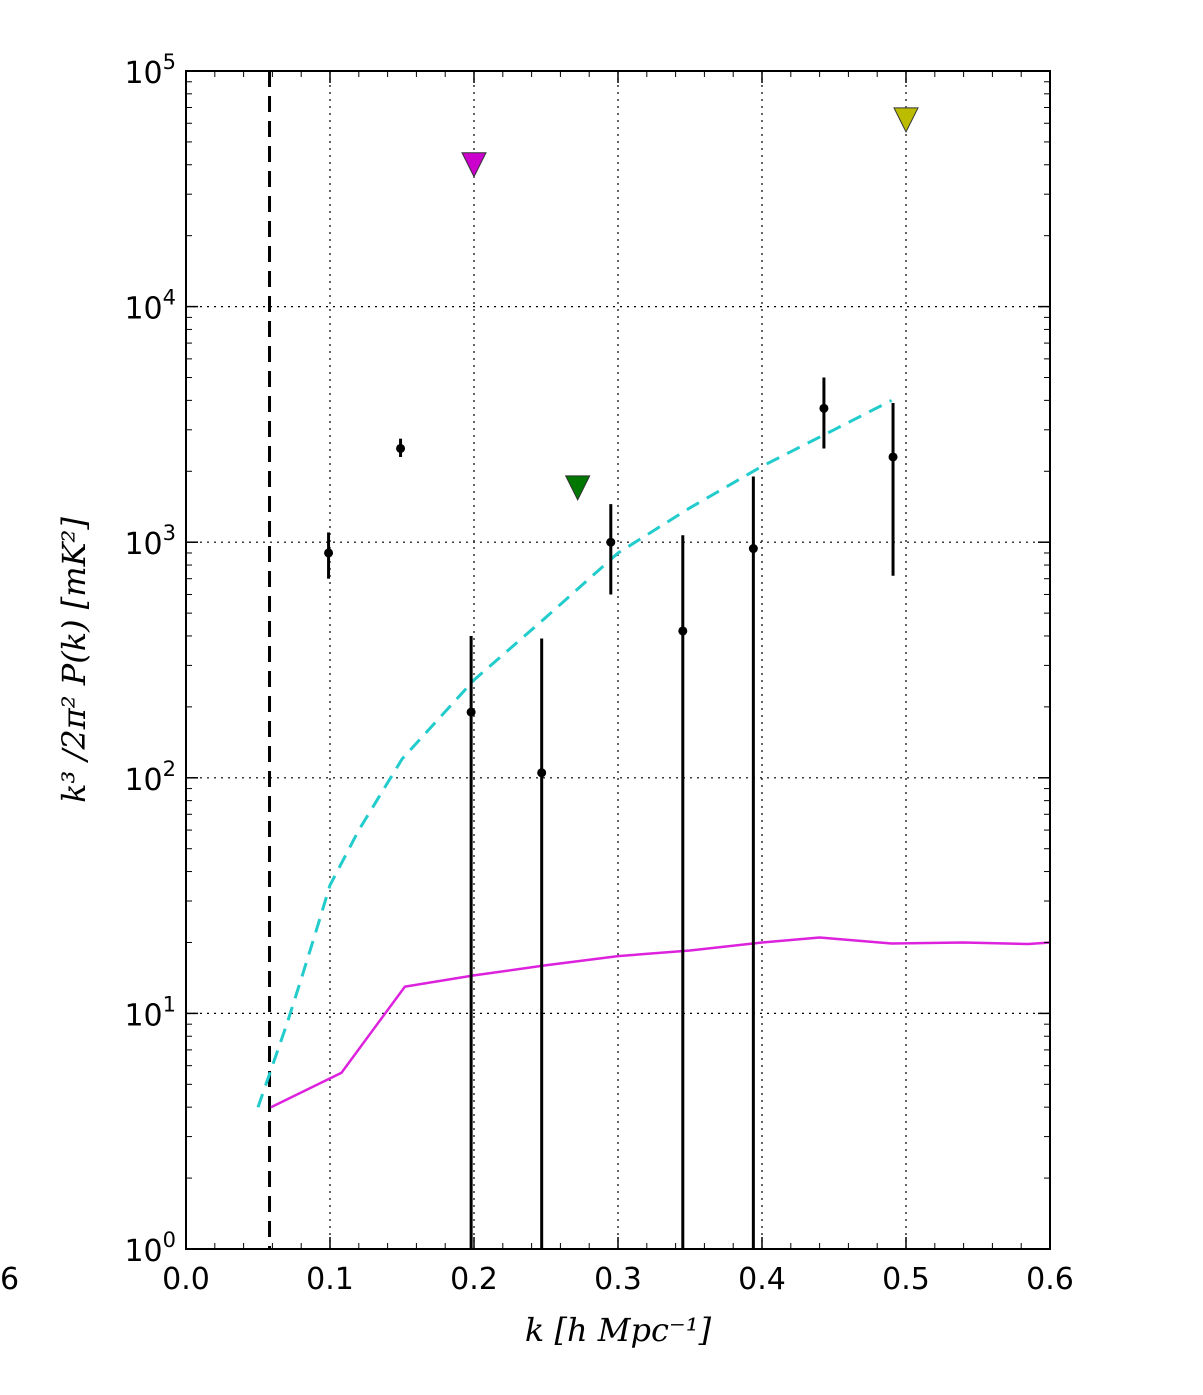 This screenshot has height=1395, width=1203. I want to click on y-tick-label: 10³, so click(150, 541).